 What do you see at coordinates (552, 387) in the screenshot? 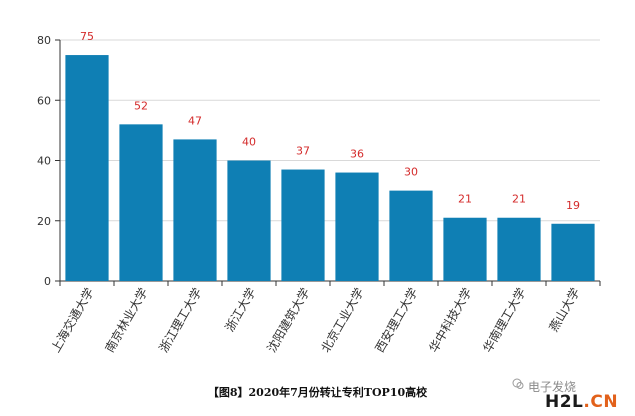
I see `watermark-text: 电子发烧` at bounding box center [552, 387].